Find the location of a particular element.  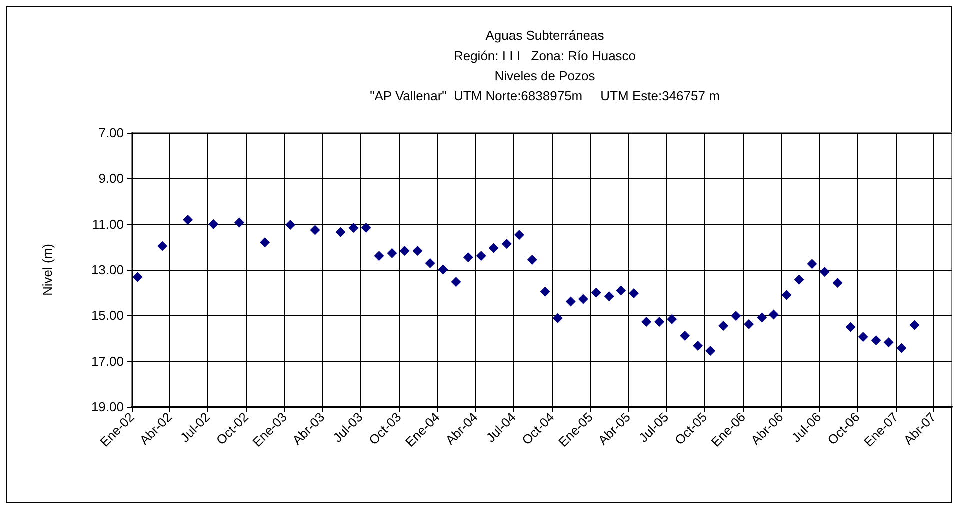

chart-title: Aguas Subterráneas is located at coordinates (545, 35).